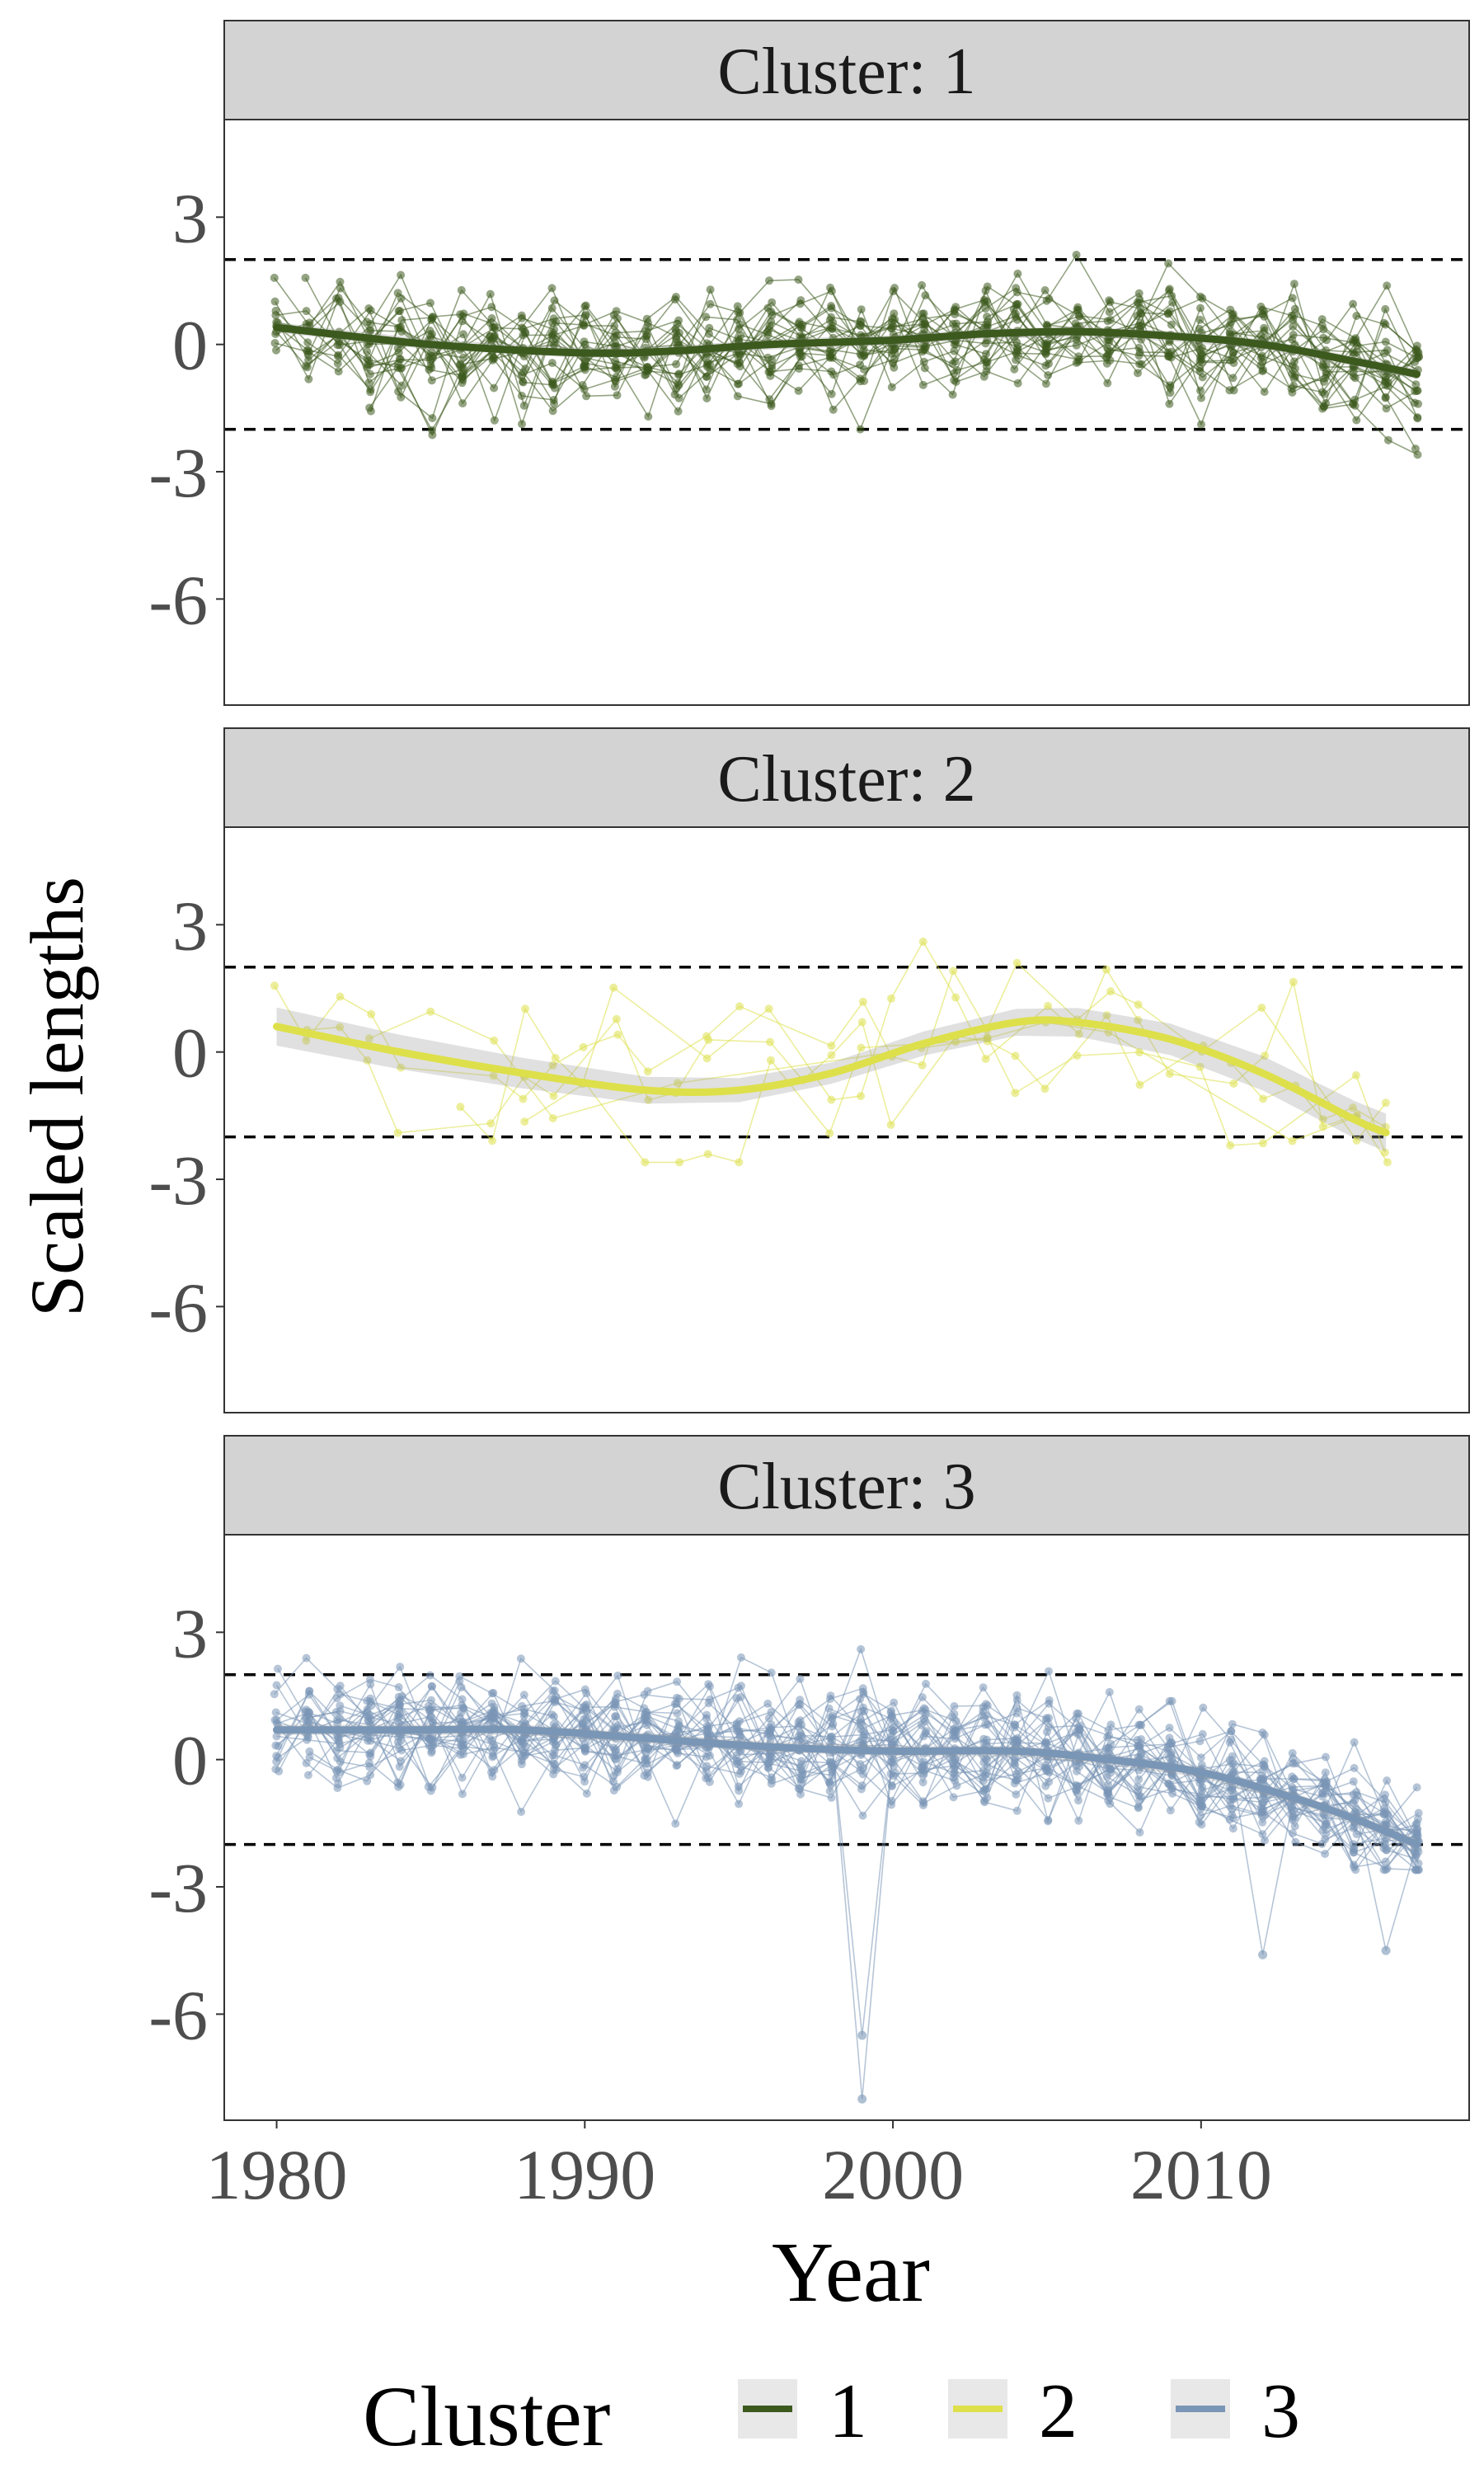 This screenshot has height=2474, width=1484. What do you see at coordinates (190, 1760) in the screenshot?
I see `y-tick-label: 0` at bounding box center [190, 1760].